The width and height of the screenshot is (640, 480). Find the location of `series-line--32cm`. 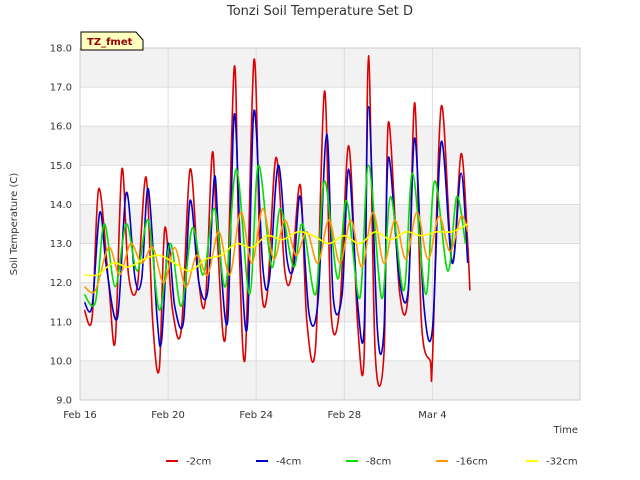

series-line--32cm is located at coordinates (276, 250).